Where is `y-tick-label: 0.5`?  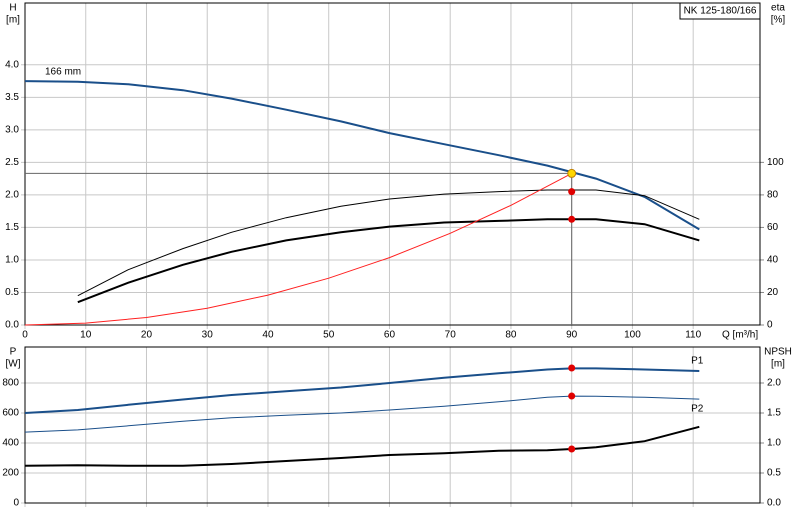 y-tick-label: 0.5 is located at coordinates (12, 292).